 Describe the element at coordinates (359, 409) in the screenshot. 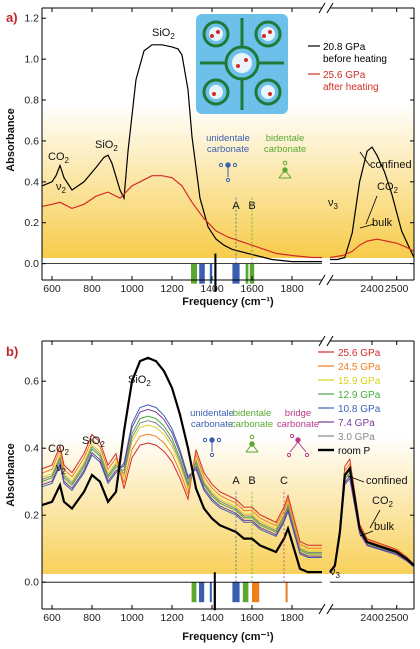

I see `legend-entry: 10.8 GPa` at that location.